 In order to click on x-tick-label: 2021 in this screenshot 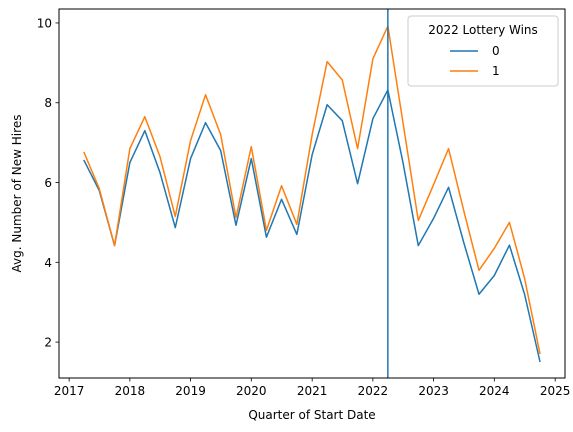, I will do `click(312, 391)`.